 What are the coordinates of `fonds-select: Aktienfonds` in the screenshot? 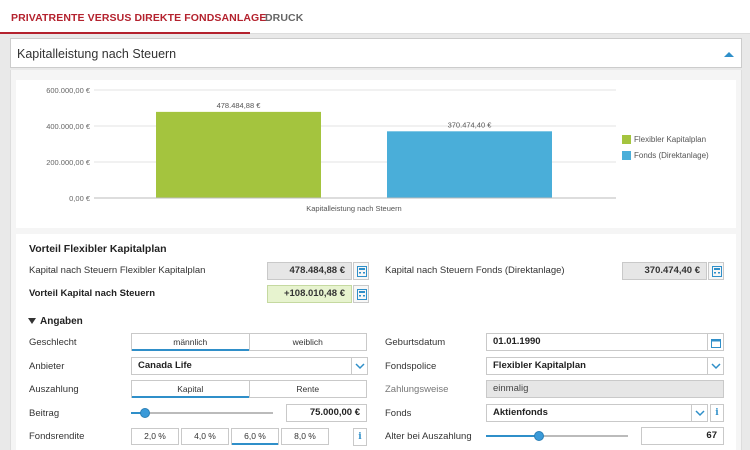 It's located at (589, 413).